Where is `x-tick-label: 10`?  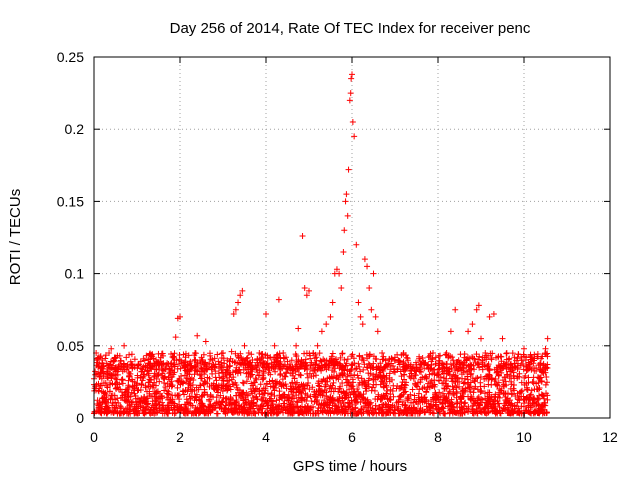 x-tick-label: 10 is located at coordinates (524, 437).